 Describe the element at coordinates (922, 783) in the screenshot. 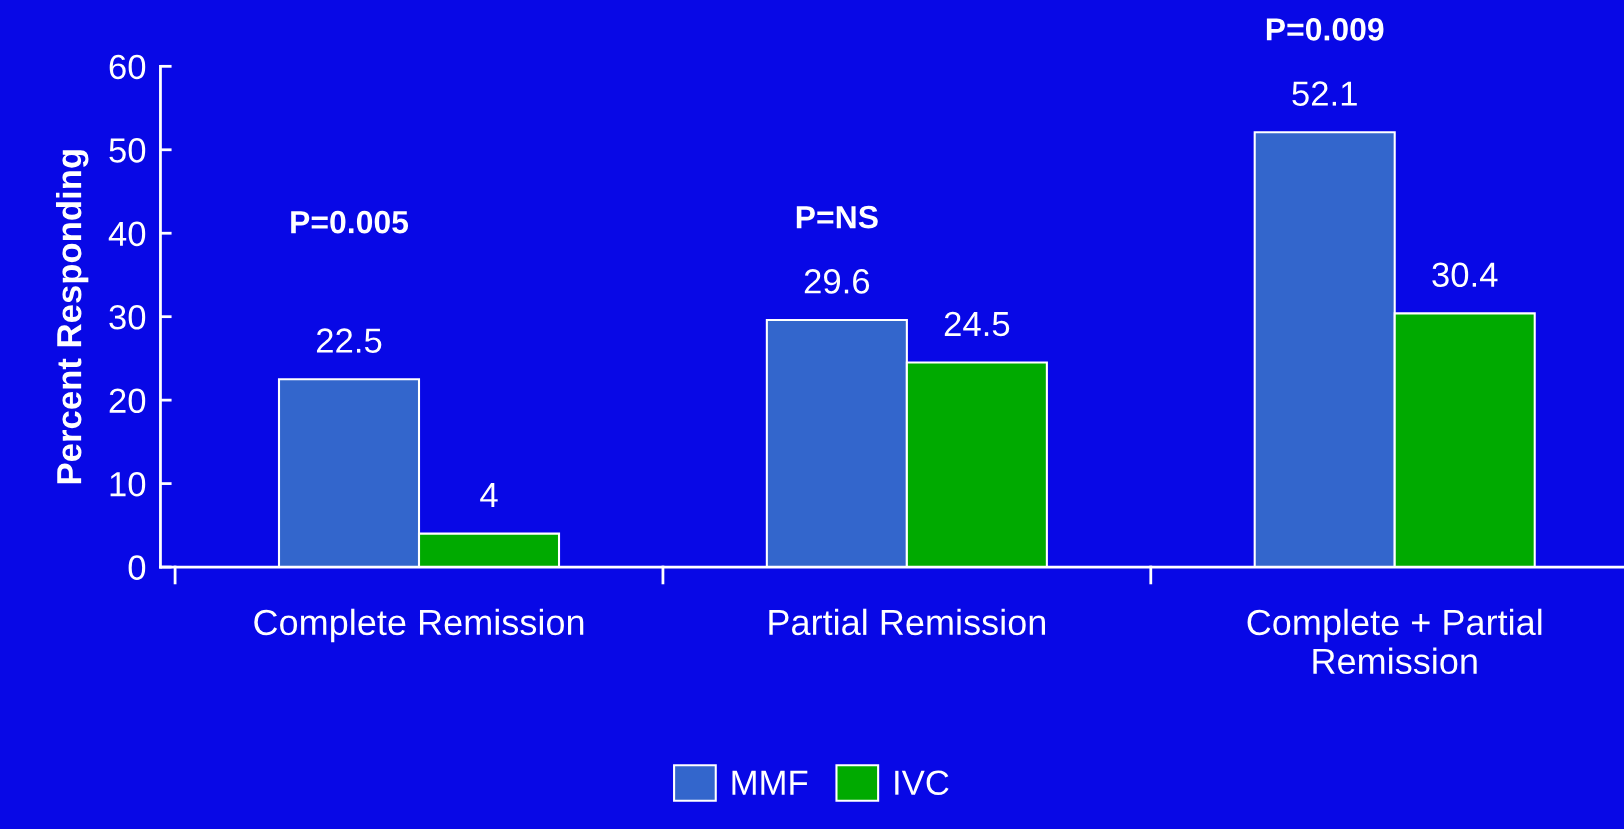

I see `legend-label: IVC` at that location.